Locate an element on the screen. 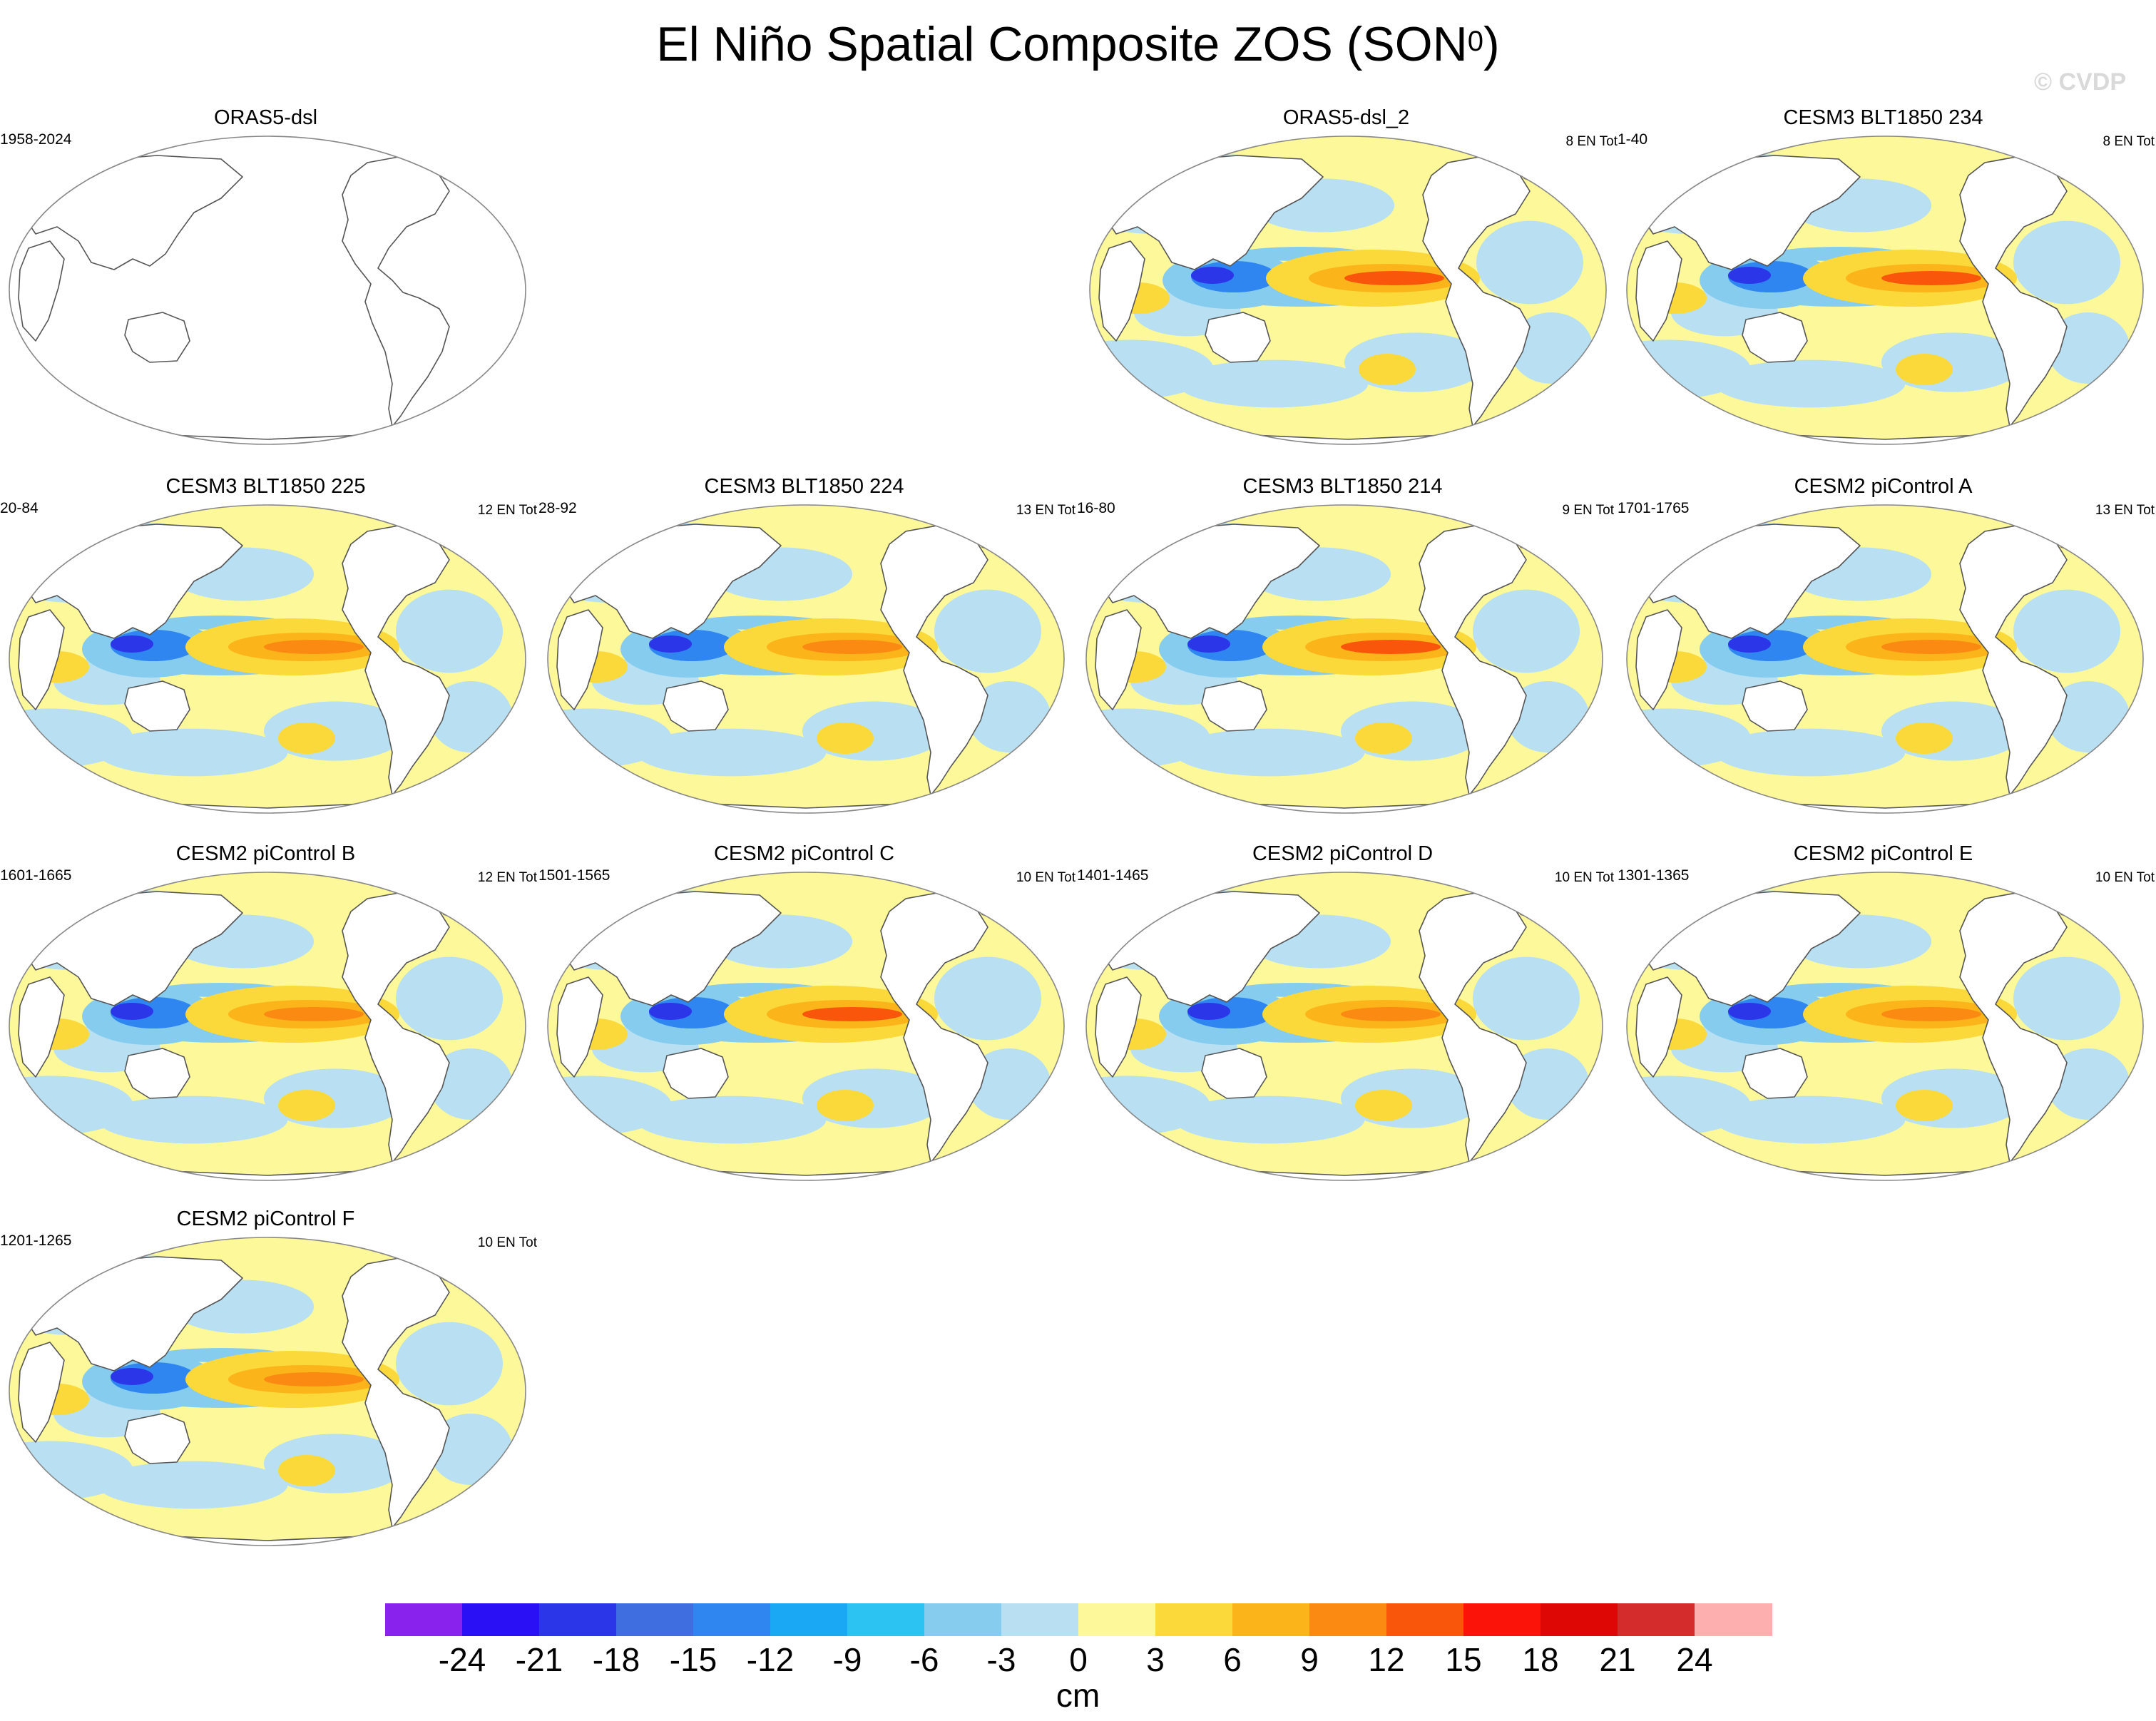  map-panel-7: CESM2 piControl A 1701-1765 13 EN Tot is located at coordinates (1886, 645).